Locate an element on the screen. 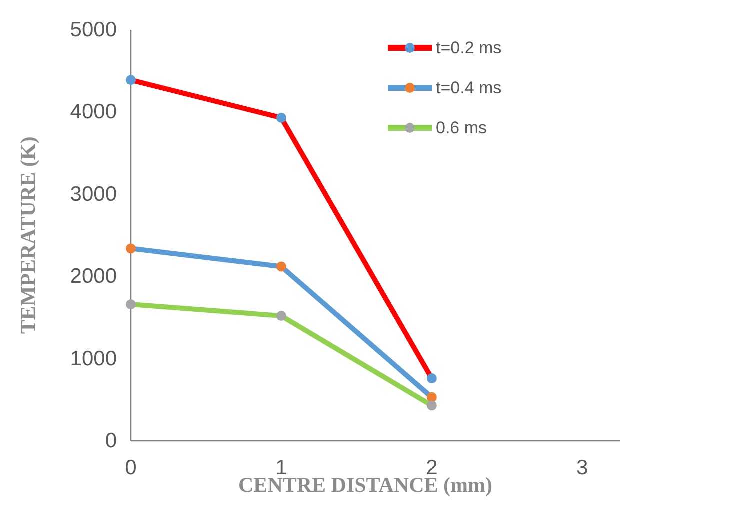 This screenshot has width=734, height=531. y-tick-label: 2000 is located at coordinates (93, 276).